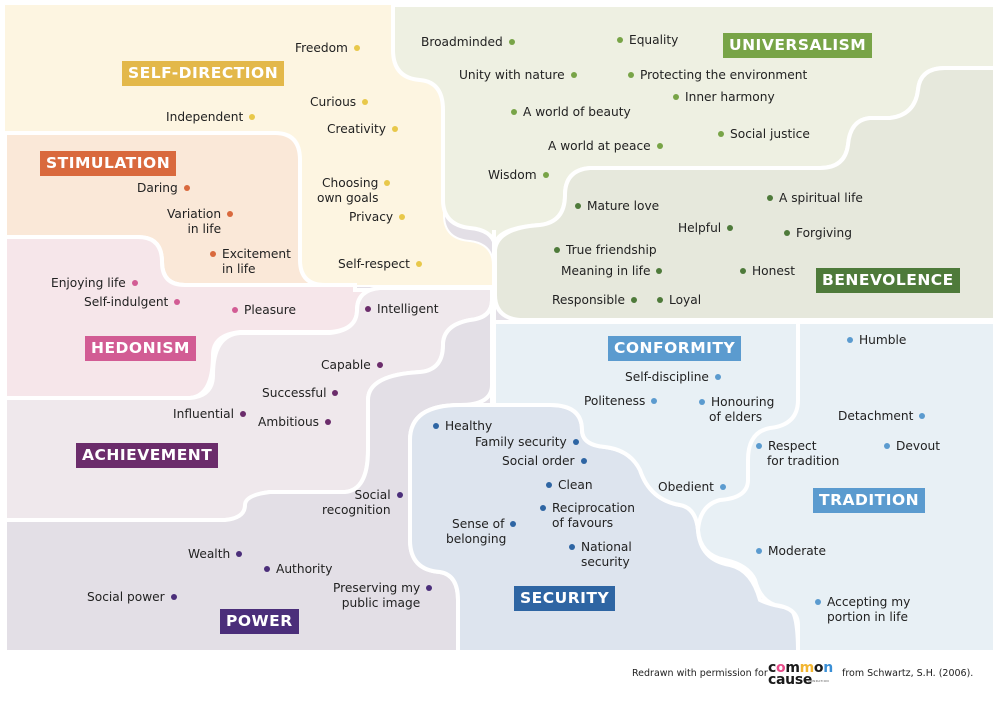 The width and height of the screenshot is (1000, 708). I want to click on value-ambitious: Ambitious, so click(295, 422).